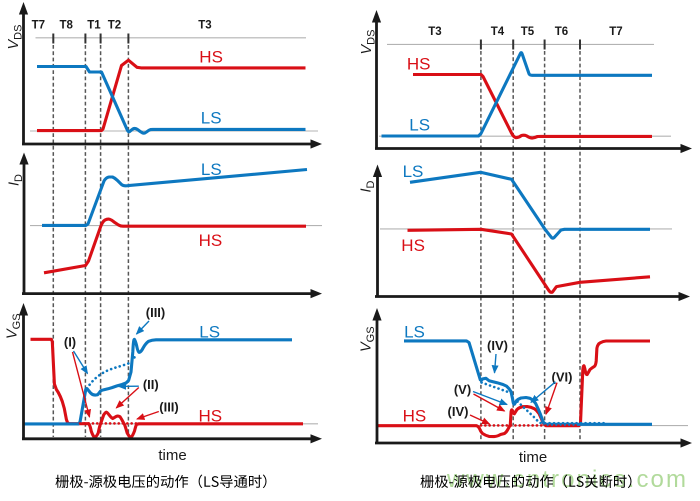  What do you see at coordinates (462, 389) in the screenshot?
I see `svg-text: (V)` at bounding box center [462, 389].